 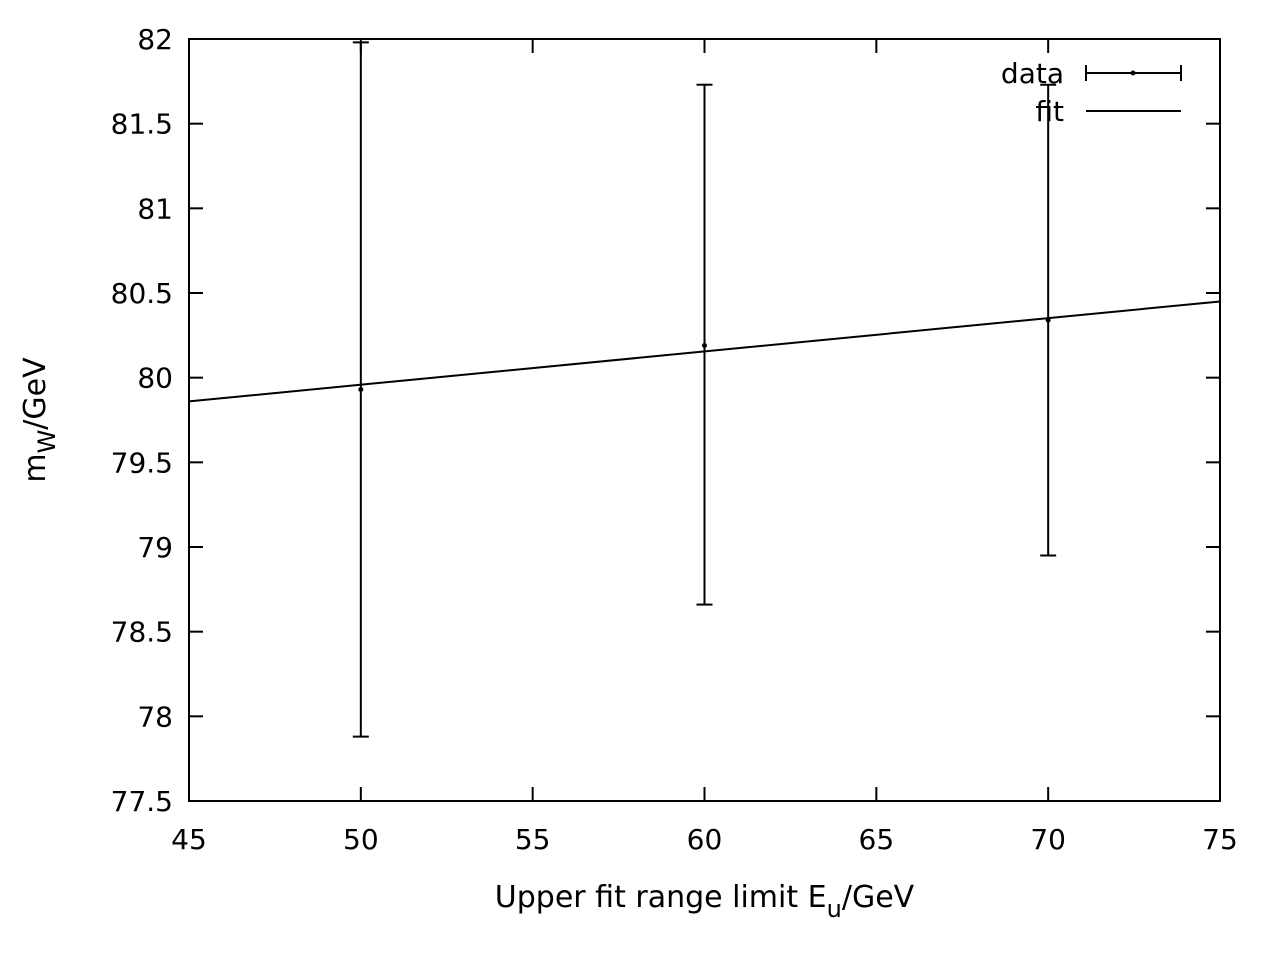 I want to click on legend-marker, so click(x=1133, y=73).